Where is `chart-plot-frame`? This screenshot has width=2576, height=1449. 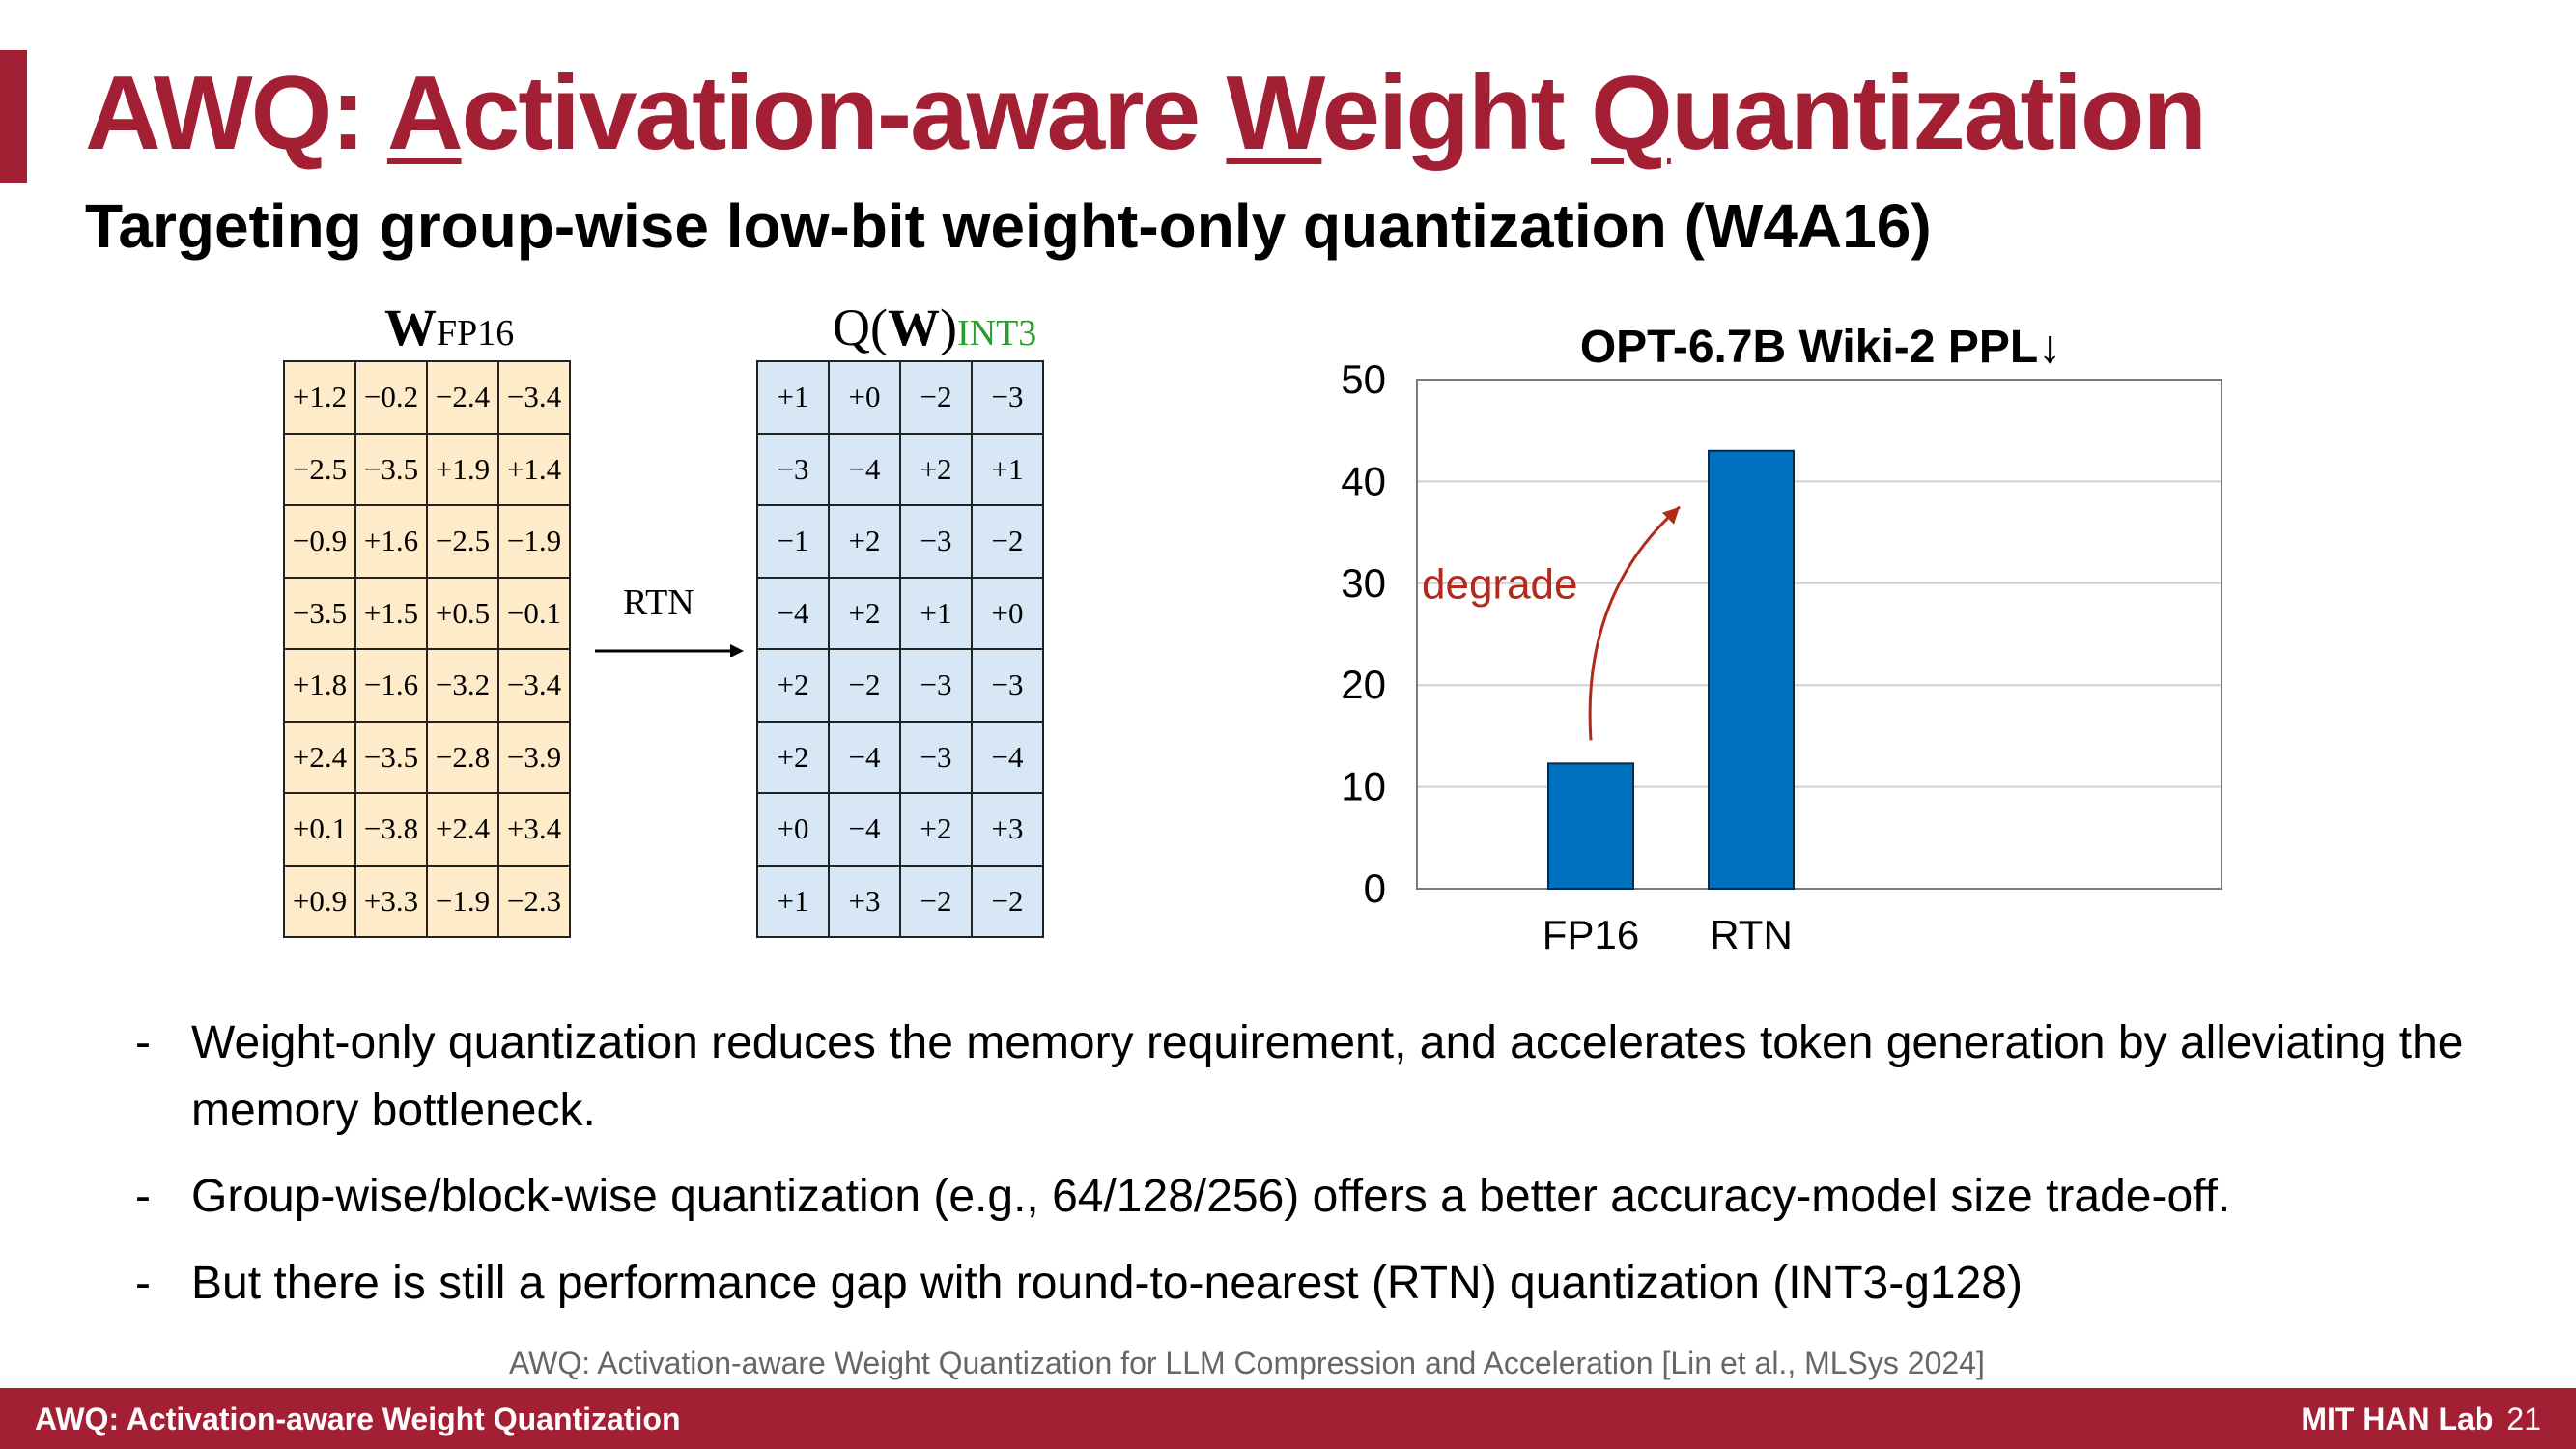 chart-plot-frame is located at coordinates (1819, 634).